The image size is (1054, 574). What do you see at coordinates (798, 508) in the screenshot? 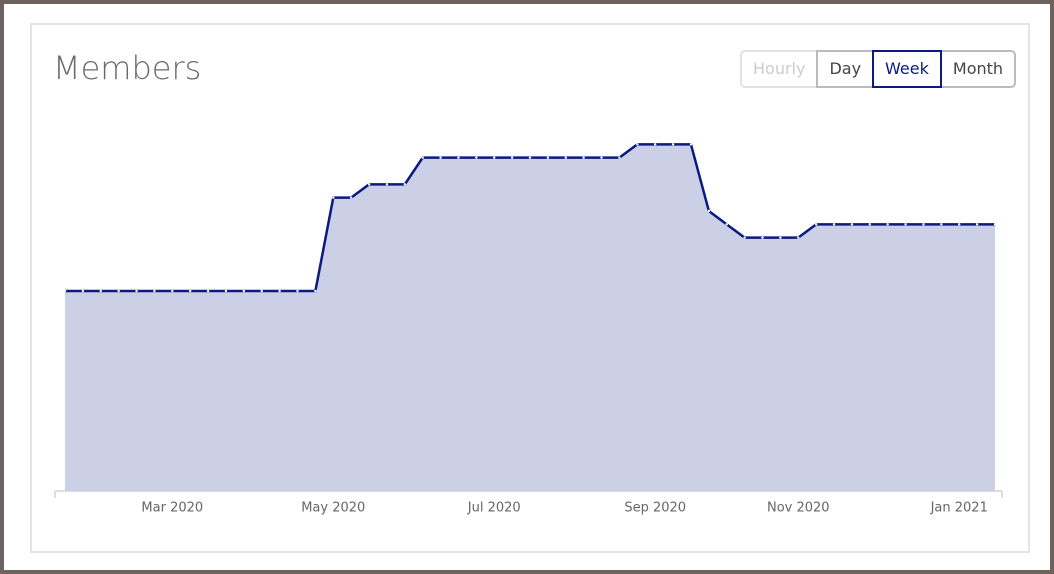
I see `x-tick-label: Nov 2020` at bounding box center [798, 508].